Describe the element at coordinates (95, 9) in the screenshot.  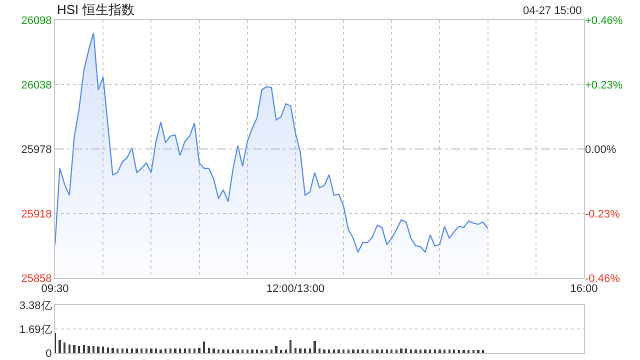
I see `chart-title: HSI 恒生指数` at that location.